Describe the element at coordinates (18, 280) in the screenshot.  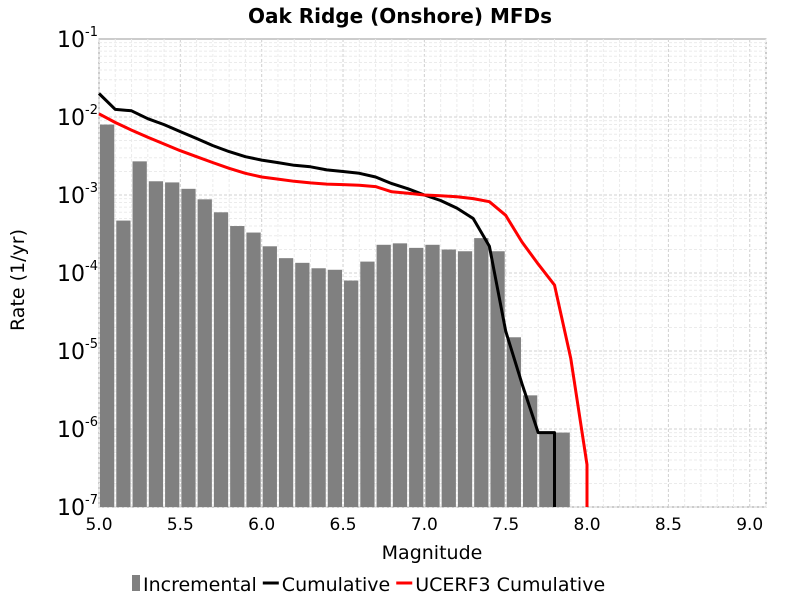
I see `y-axis-title: Rate (1/yr)` at that location.